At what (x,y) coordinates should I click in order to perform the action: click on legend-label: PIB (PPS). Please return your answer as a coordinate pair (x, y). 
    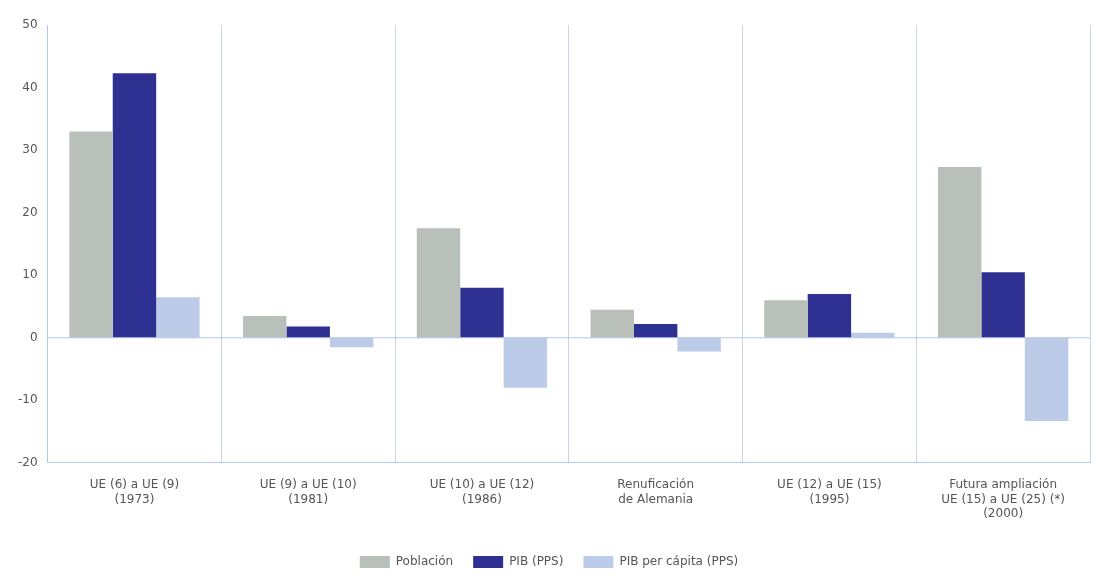
    Looking at the image, I should click on (536, 561).